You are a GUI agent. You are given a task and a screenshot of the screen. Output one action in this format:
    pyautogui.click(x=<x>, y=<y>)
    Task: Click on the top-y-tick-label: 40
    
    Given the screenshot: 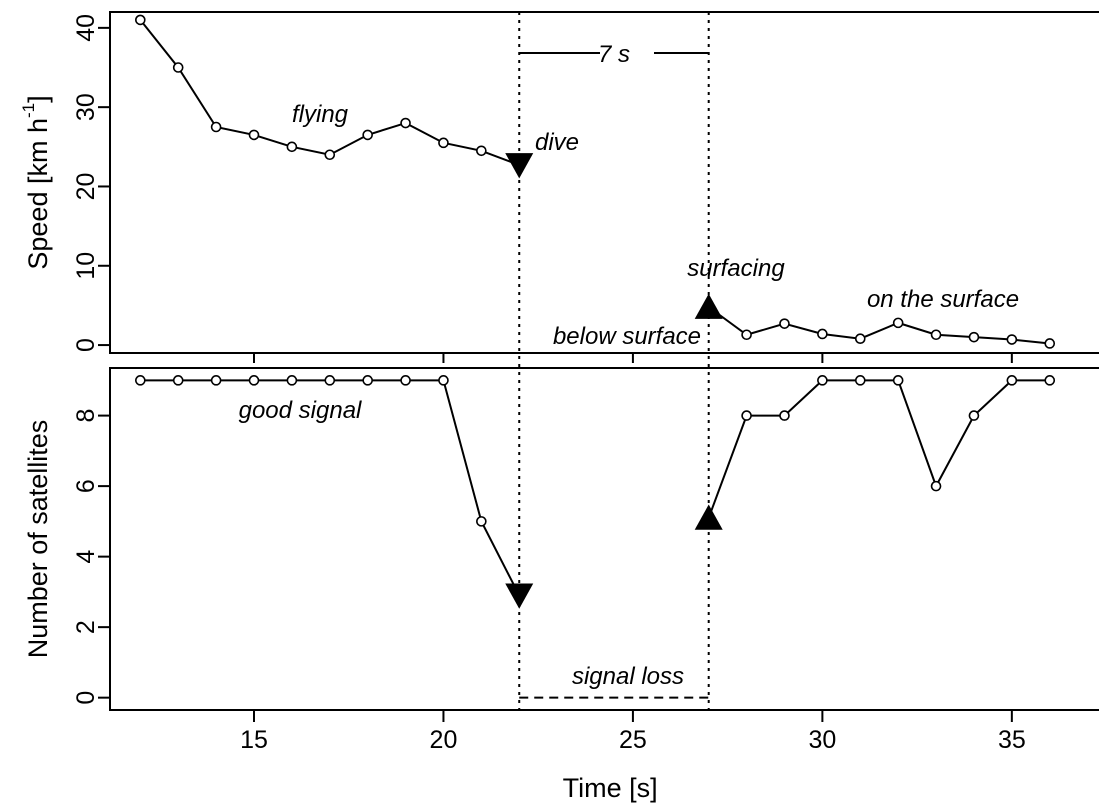 What is the action you would take?
    pyautogui.click(x=86, y=28)
    